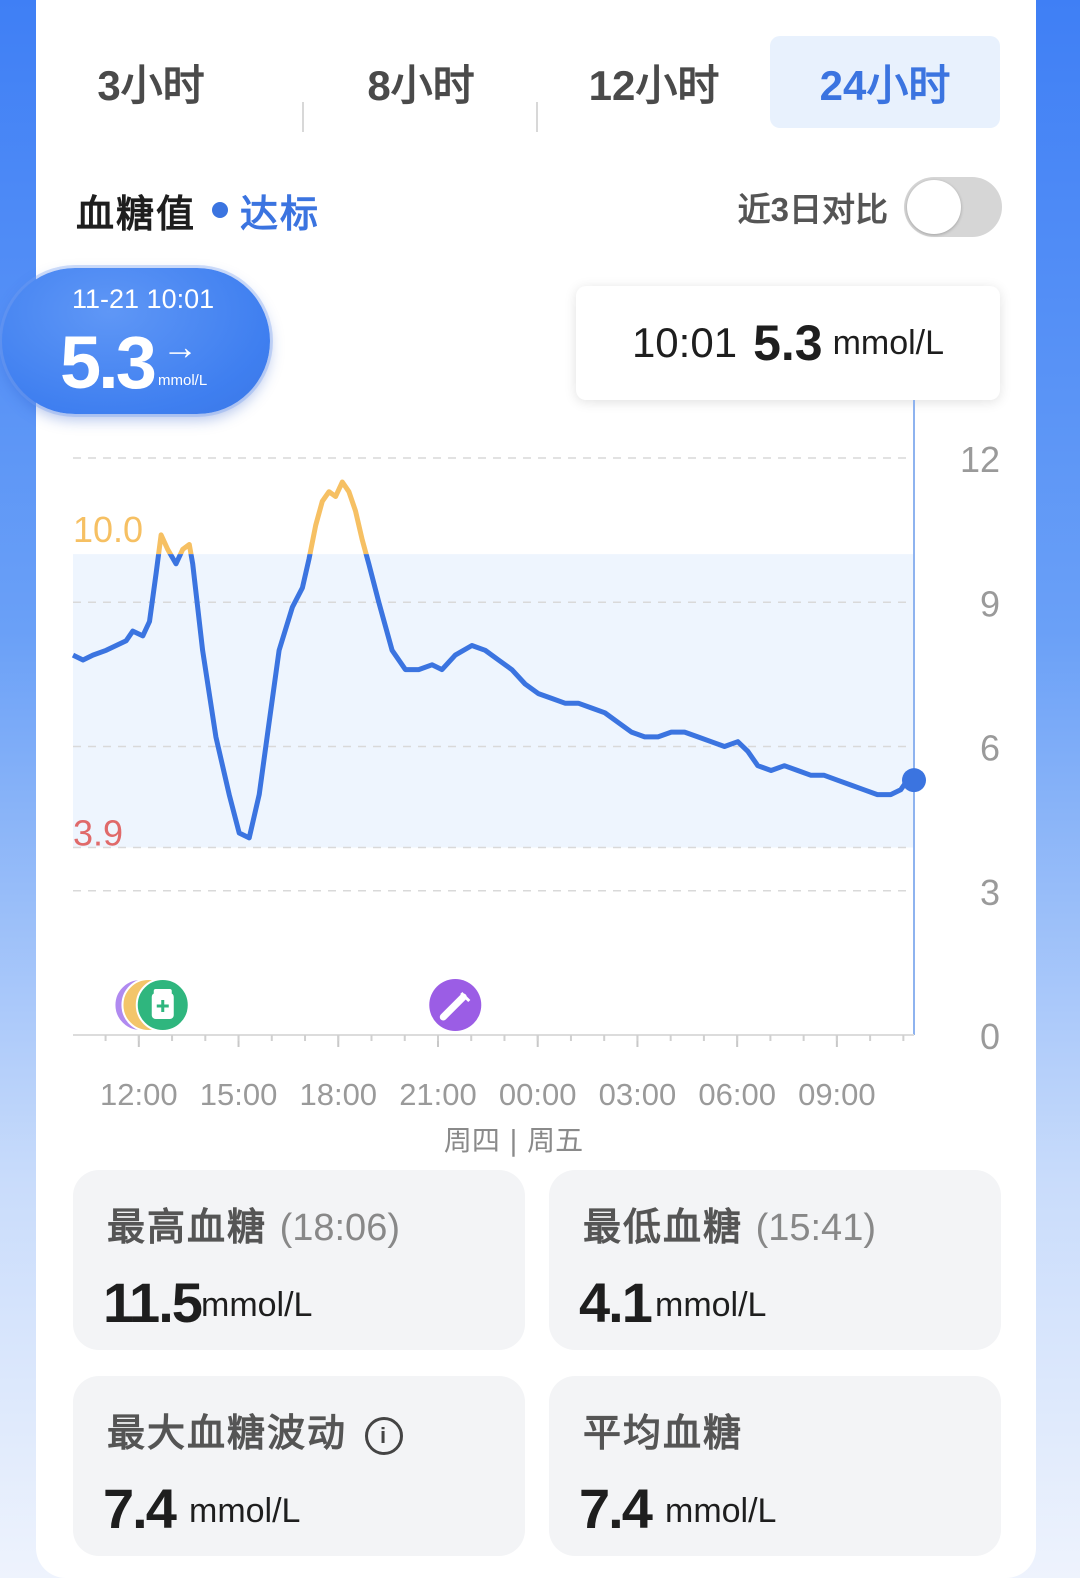  Describe the element at coordinates (162, 1005) in the screenshot. I see `medicine-icon` at that location.